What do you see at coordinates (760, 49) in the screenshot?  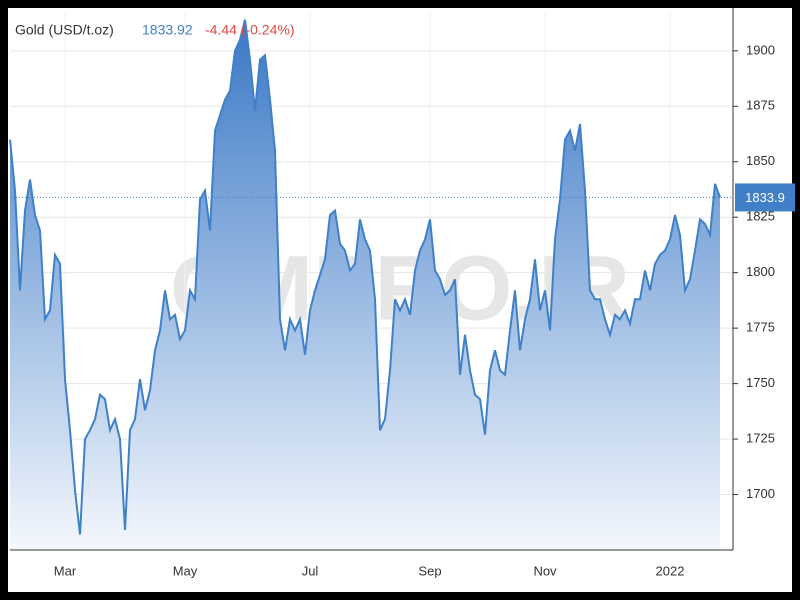 I see `y-tick-label: 1900` at bounding box center [760, 49].